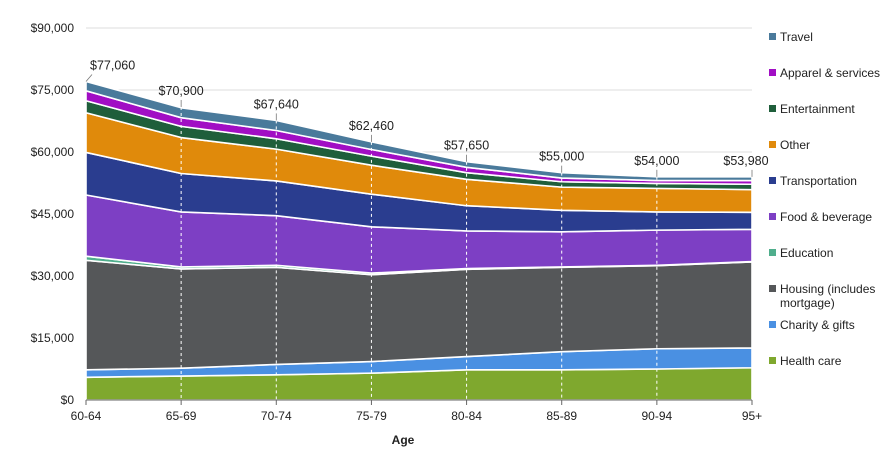  I want to click on x-axis: 60-64 65-69 70-74 75-79 80-84 85-89 90-94 95+, so click(416, 411).